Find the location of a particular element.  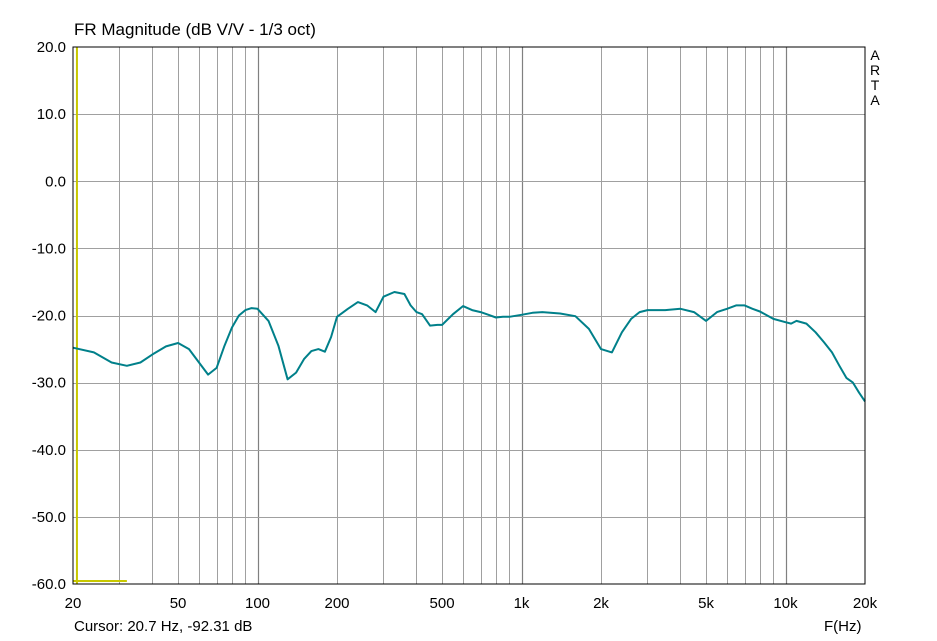

x-tick-label: 1k is located at coordinates (522, 603).